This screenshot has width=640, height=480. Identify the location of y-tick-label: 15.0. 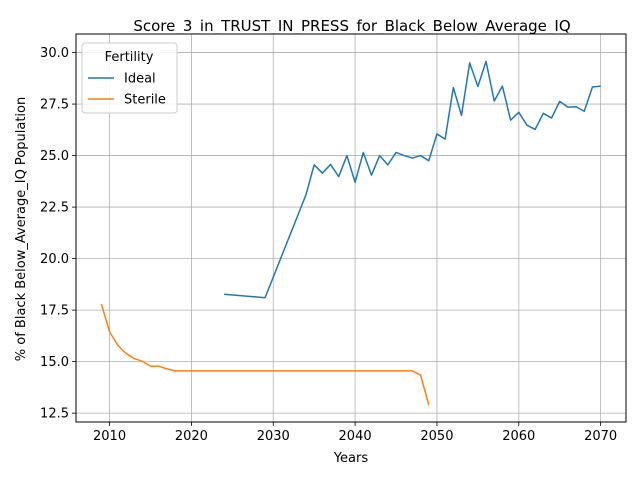
(54, 362).